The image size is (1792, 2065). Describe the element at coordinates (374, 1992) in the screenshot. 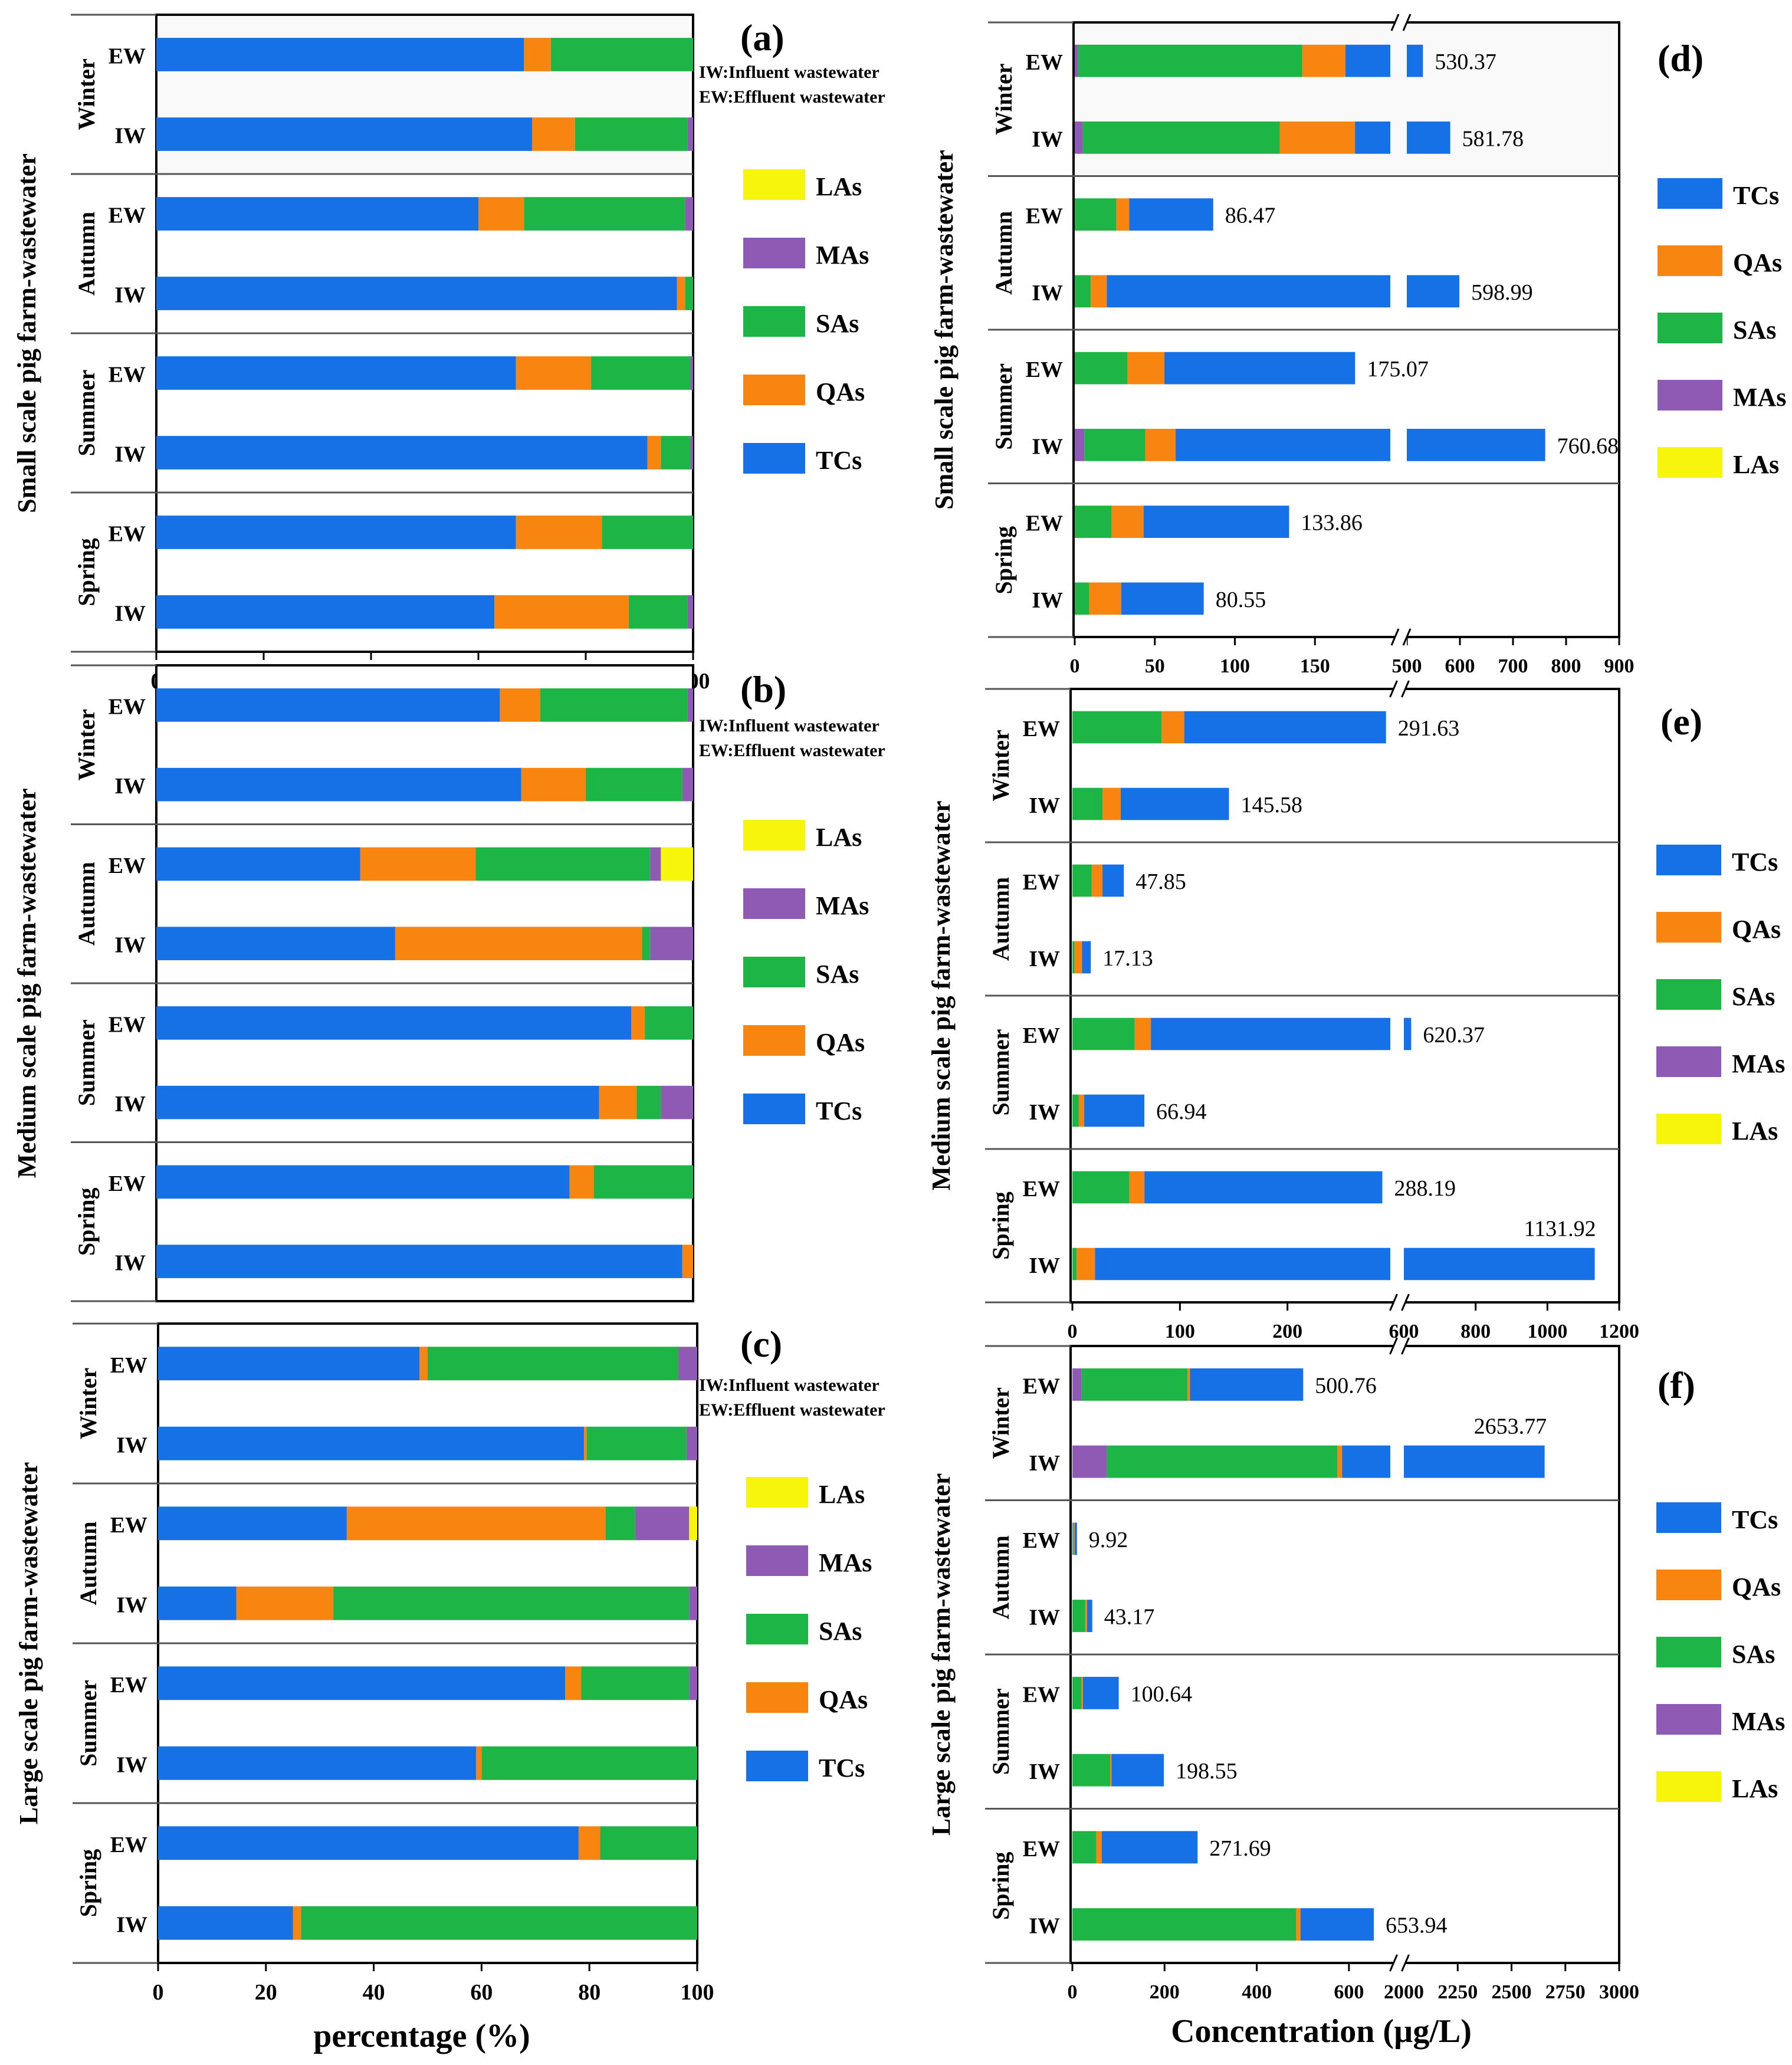

I see `x-tick-label: 40` at that location.